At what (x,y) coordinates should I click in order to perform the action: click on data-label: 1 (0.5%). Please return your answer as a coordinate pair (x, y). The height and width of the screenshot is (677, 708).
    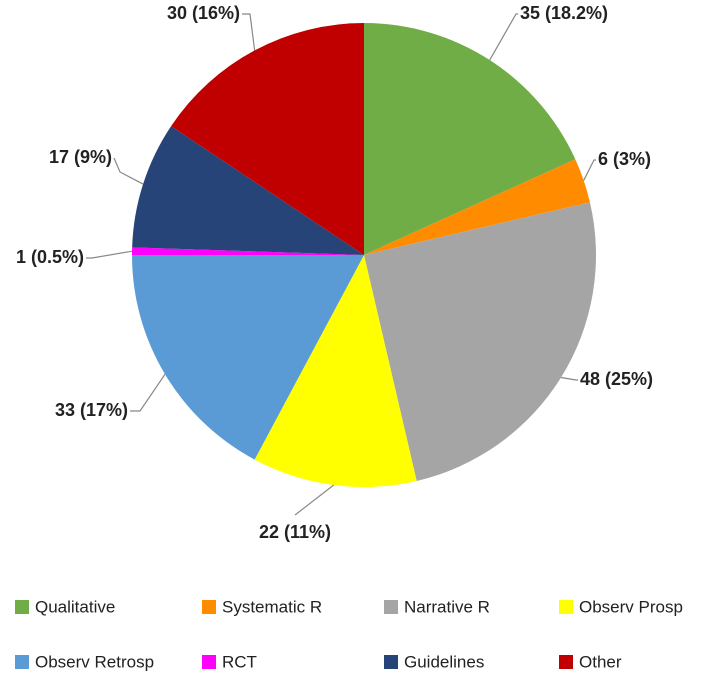
    Looking at the image, I should click on (50, 257).